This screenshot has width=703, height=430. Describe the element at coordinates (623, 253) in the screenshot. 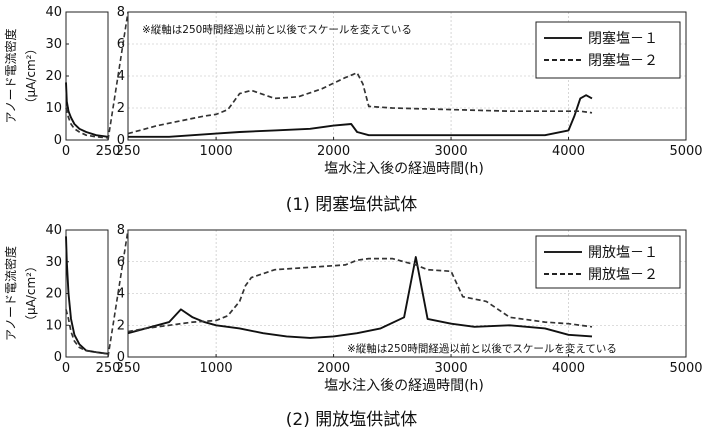

I see `chart-2-legend-label-1: 開放塩－１` at that location.